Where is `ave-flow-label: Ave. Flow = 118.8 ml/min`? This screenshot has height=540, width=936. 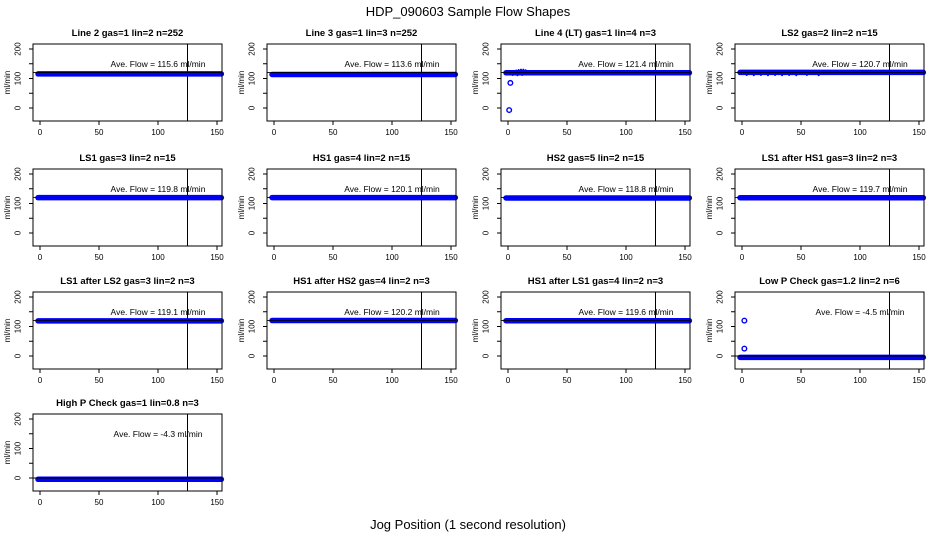
ave-flow-label: Ave. Flow = 118.8 ml/min is located at coordinates (626, 189).